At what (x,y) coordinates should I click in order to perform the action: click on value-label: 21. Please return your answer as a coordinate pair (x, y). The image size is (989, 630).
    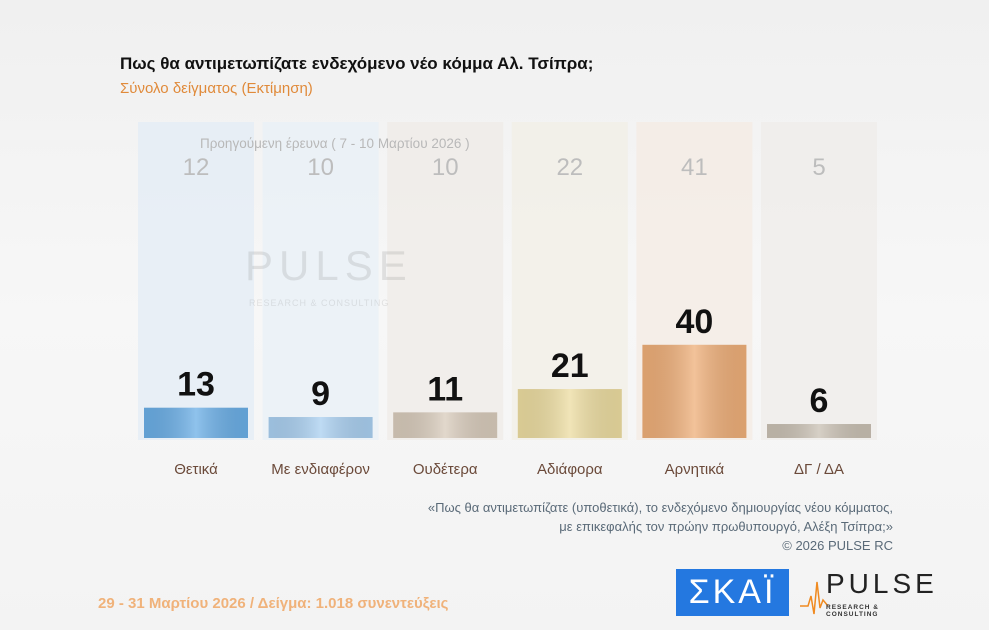
    Looking at the image, I should click on (570, 366).